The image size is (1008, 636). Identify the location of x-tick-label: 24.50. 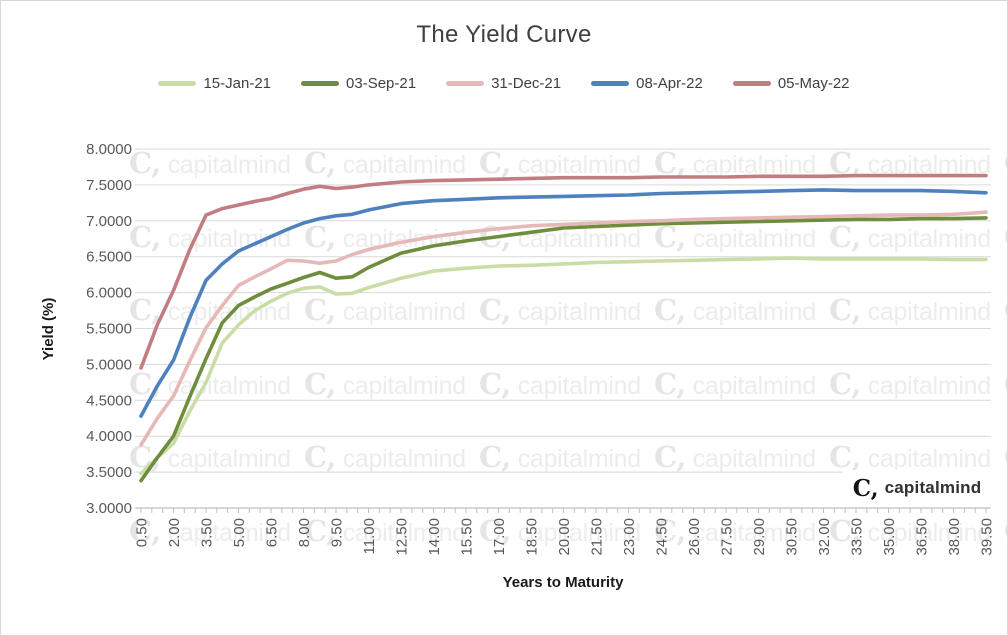
(662, 537).